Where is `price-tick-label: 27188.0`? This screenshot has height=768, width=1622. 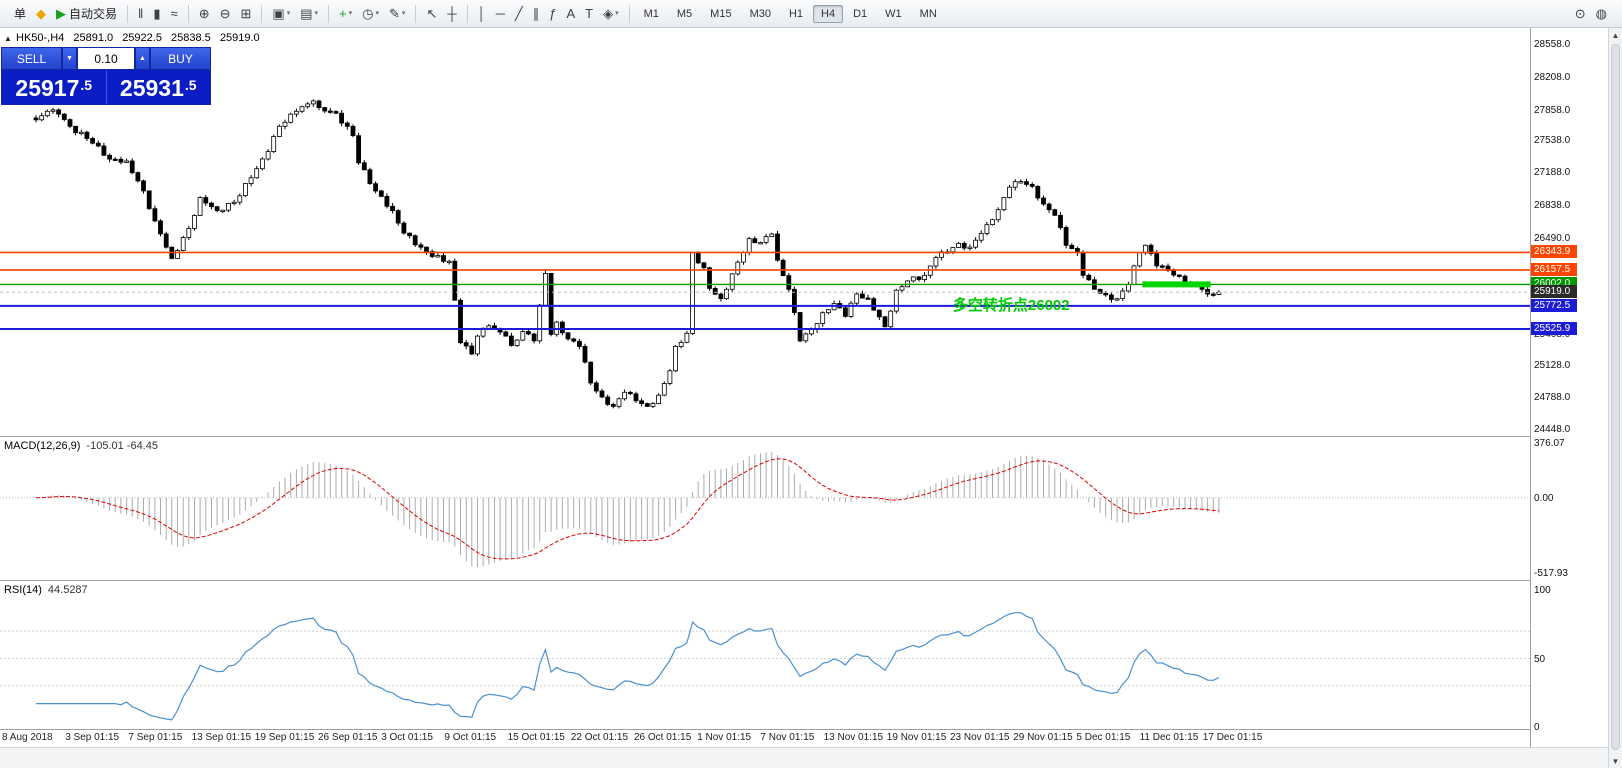 price-tick-label: 27188.0 is located at coordinates (1552, 173).